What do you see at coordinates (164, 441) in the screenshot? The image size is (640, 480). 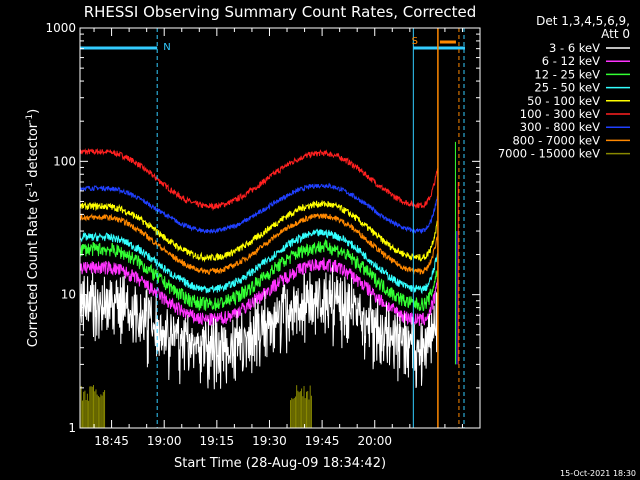 I see `x-tick-label: 19:00` at bounding box center [164, 441].